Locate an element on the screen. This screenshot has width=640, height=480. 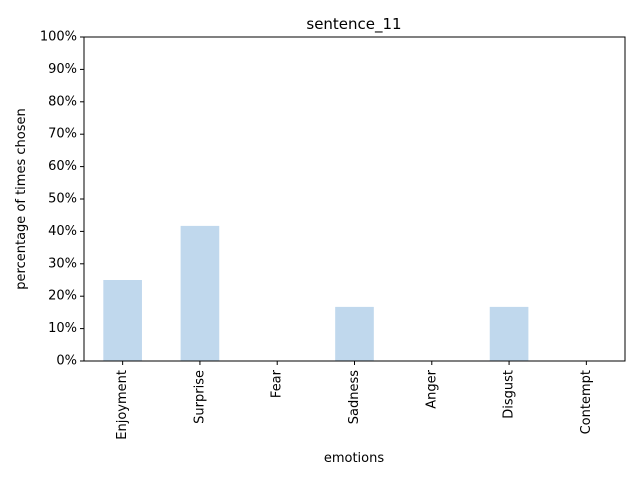
x-tick-label-anger: Anger is located at coordinates (431, 388).